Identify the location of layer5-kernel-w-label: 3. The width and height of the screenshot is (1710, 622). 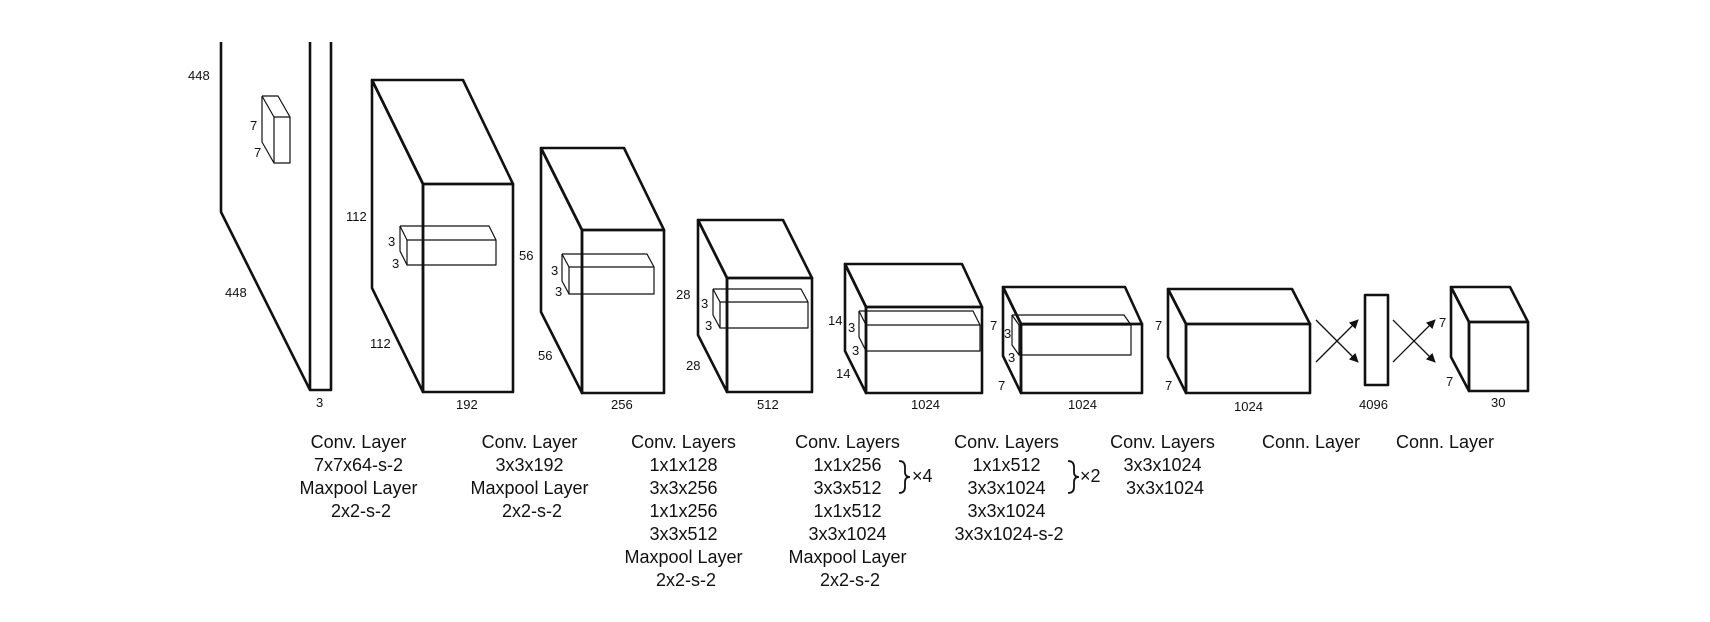
(1011, 357).